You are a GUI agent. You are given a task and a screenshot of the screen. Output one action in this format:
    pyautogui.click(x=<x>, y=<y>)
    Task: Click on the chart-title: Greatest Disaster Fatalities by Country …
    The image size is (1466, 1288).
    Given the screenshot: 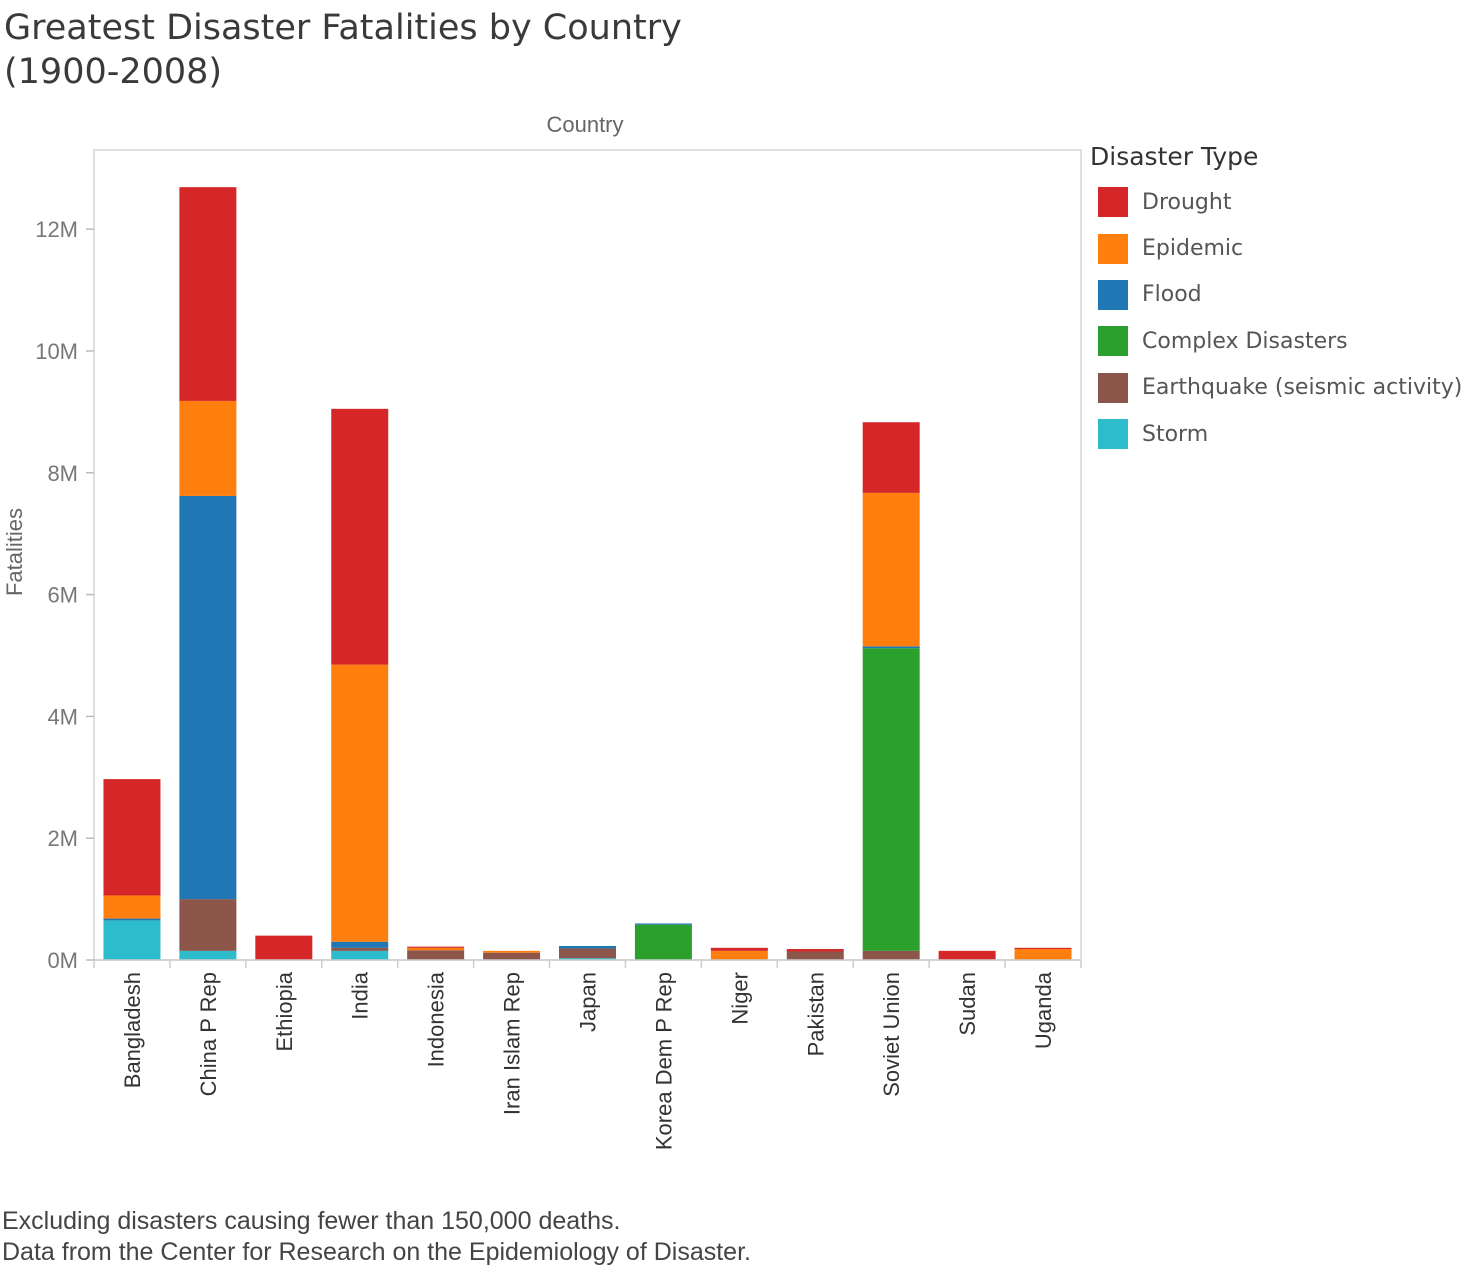 What is the action you would take?
    pyautogui.click(x=343, y=50)
    